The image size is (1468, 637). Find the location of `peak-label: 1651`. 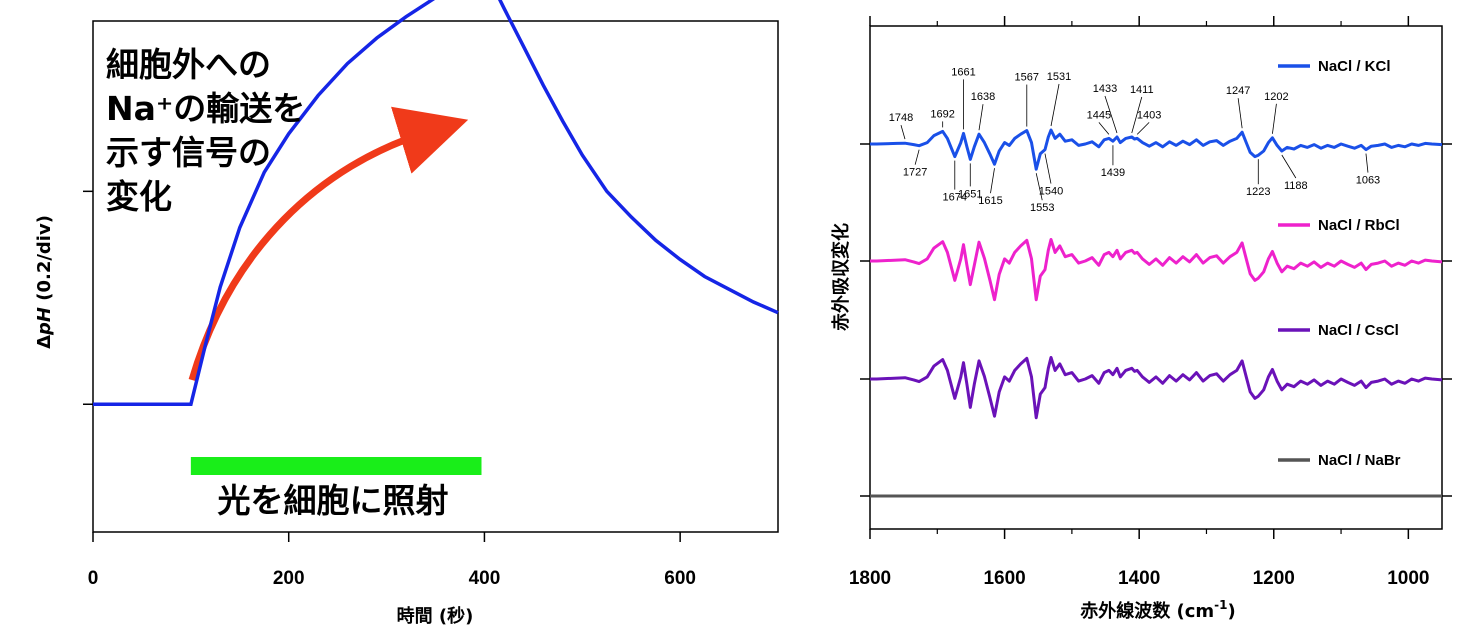

peak-label: 1651 is located at coordinates (970, 194).